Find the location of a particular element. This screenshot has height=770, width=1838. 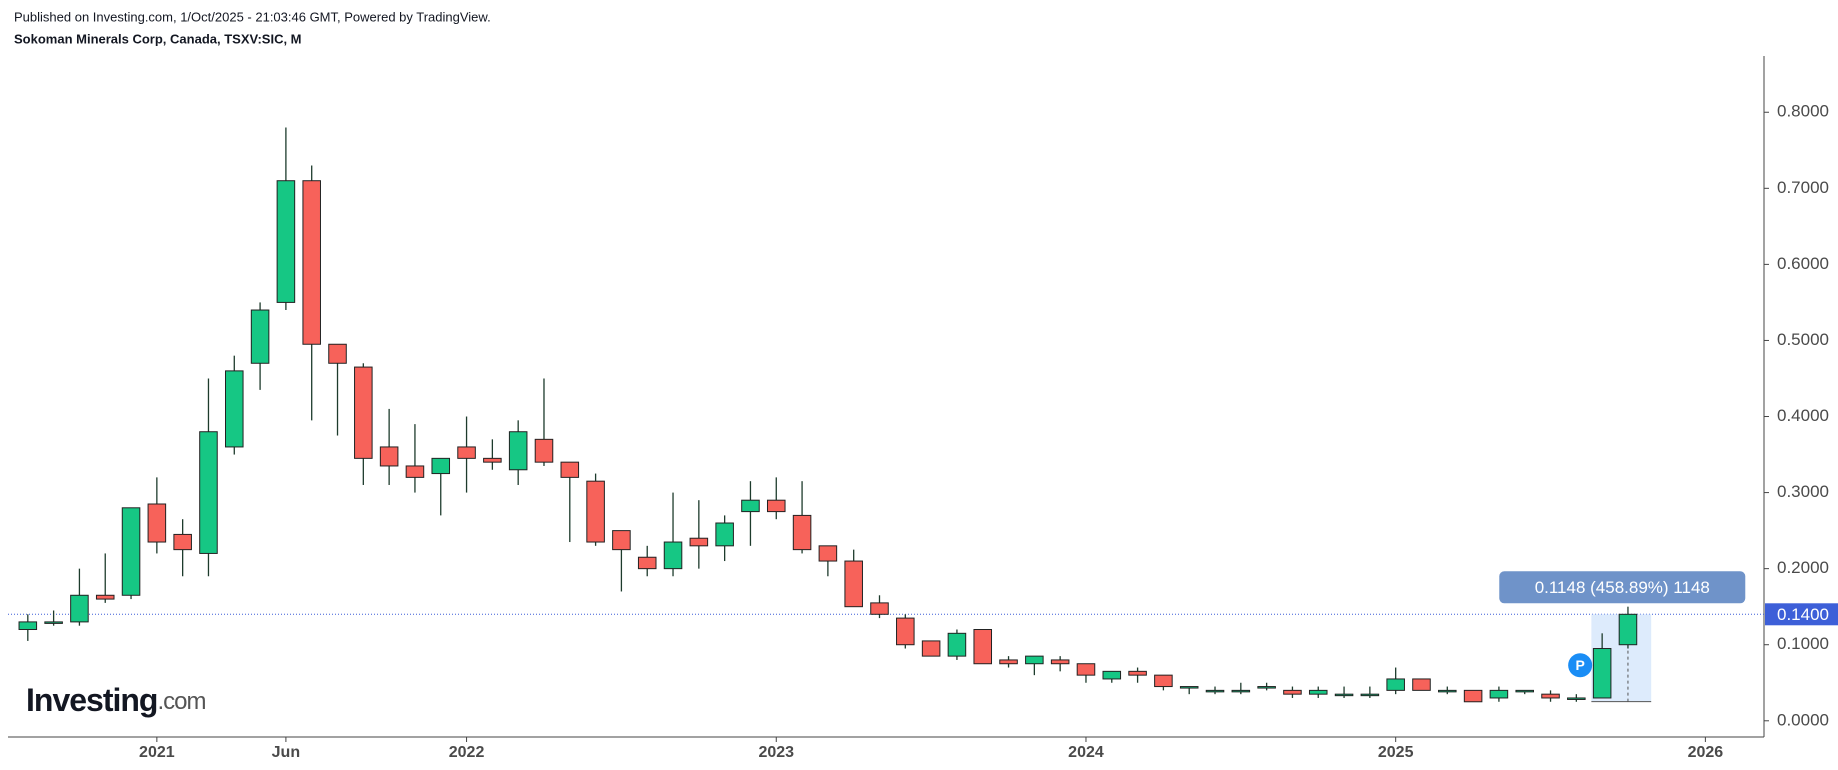

y-tick-label: 0.3000 is located at coordinates (1803, 491).